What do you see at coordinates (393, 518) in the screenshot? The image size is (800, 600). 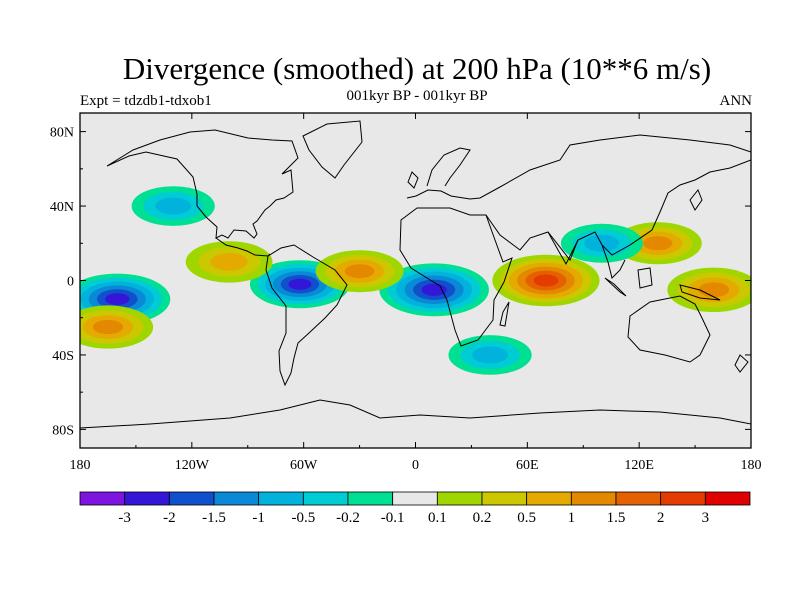 I see `colorbar-label: -0.1` at bounding box center [393, 518].